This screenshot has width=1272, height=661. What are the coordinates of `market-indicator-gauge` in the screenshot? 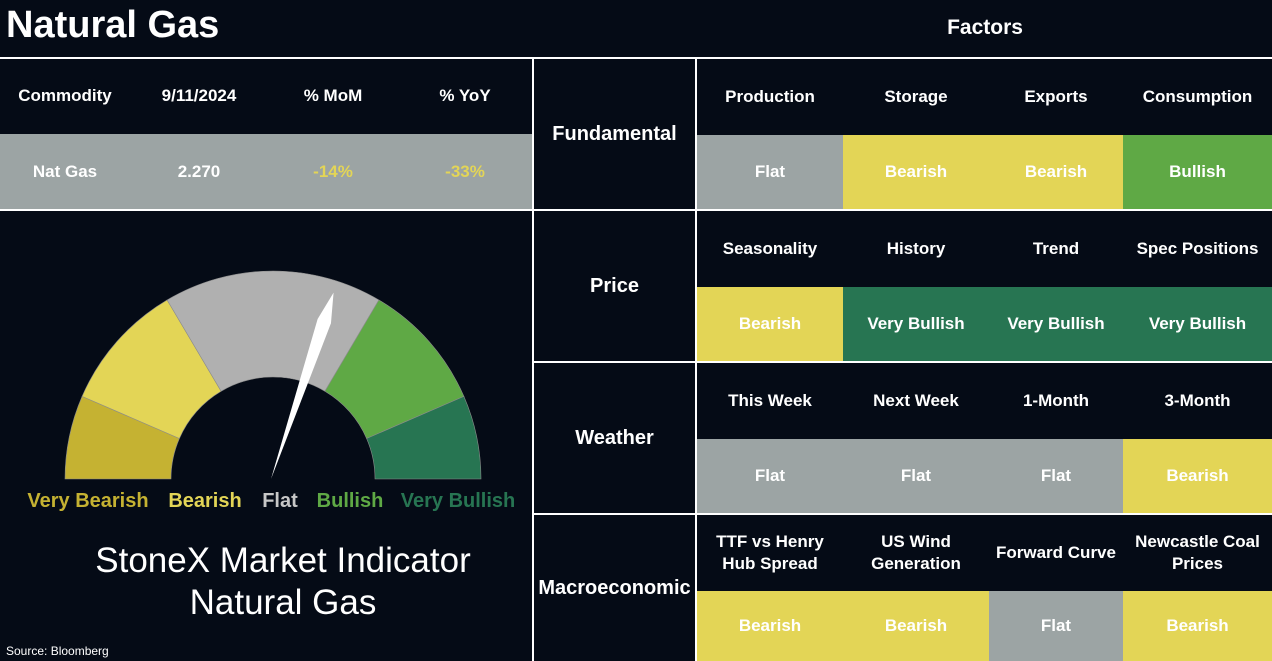 It's located at (273, 375).